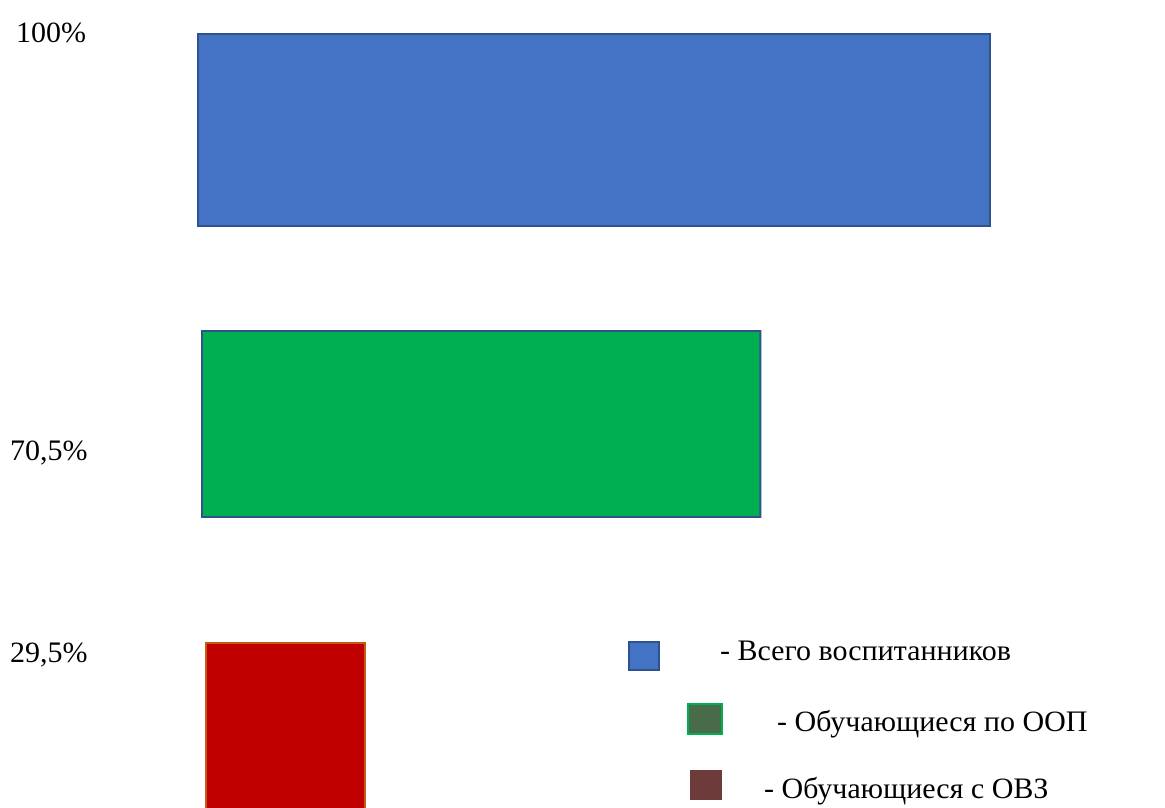 The height and width of the screenshot is (808, 1165). I want to click on legend-label-total: - Всего воспитанников, so click(865, 650).